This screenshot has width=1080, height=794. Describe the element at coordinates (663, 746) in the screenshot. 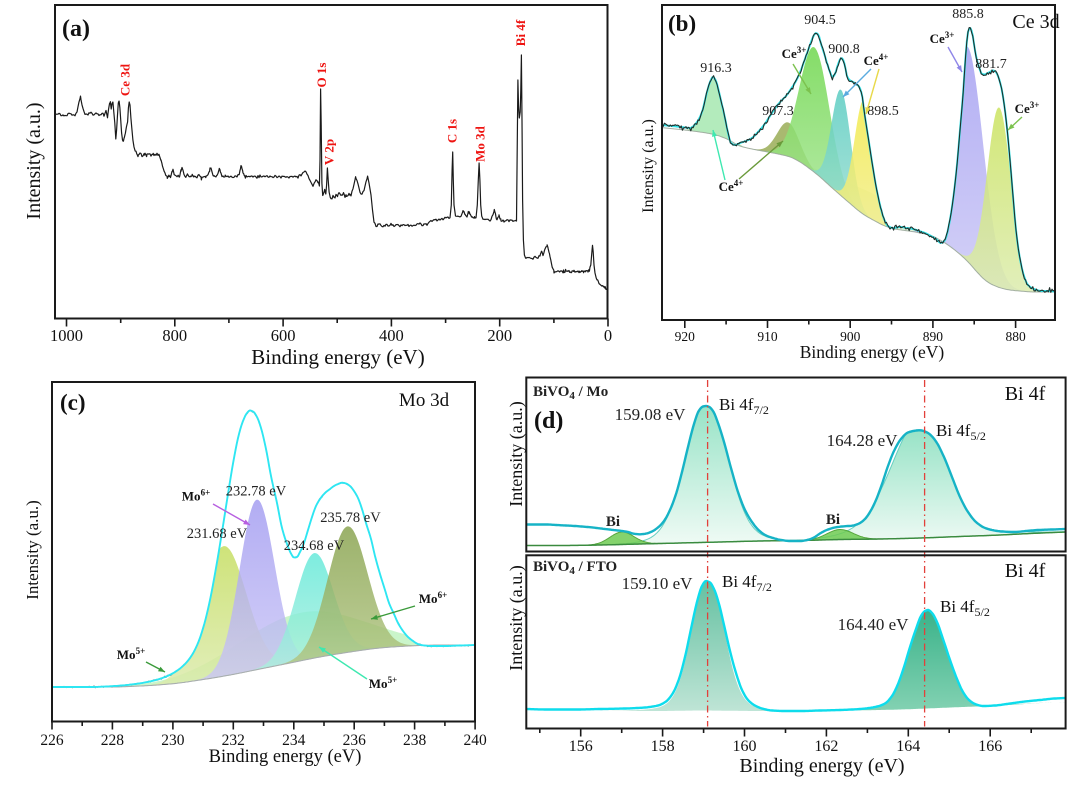

I see `svg-text: 158` at that location.